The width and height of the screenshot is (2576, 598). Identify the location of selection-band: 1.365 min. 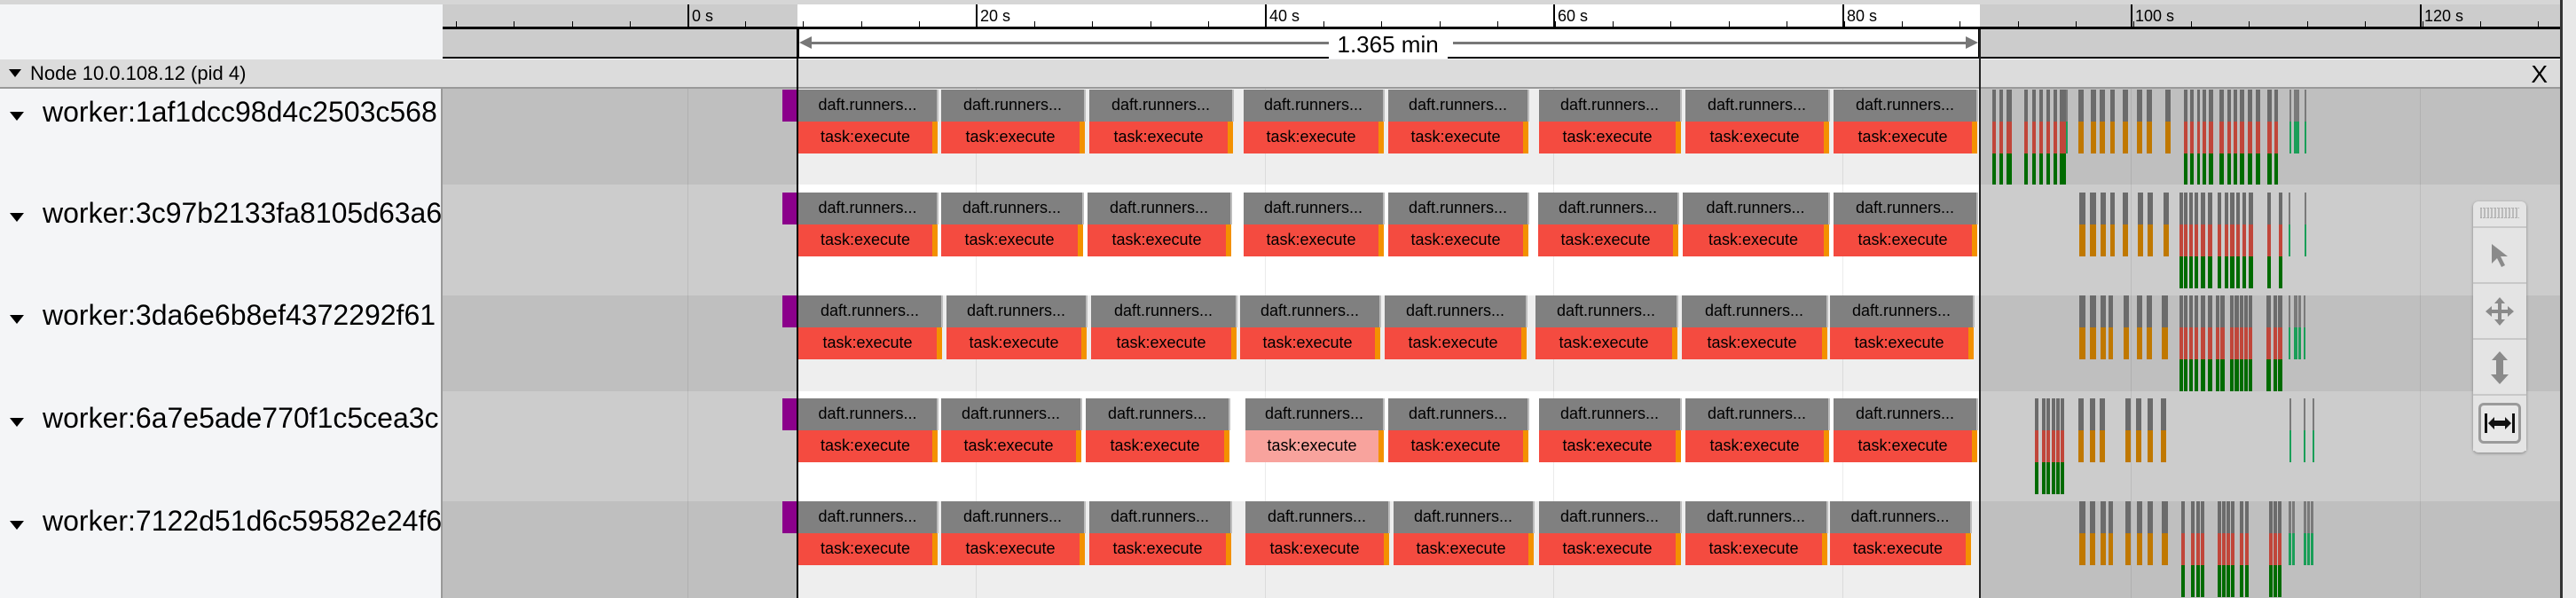
(1501, 44).